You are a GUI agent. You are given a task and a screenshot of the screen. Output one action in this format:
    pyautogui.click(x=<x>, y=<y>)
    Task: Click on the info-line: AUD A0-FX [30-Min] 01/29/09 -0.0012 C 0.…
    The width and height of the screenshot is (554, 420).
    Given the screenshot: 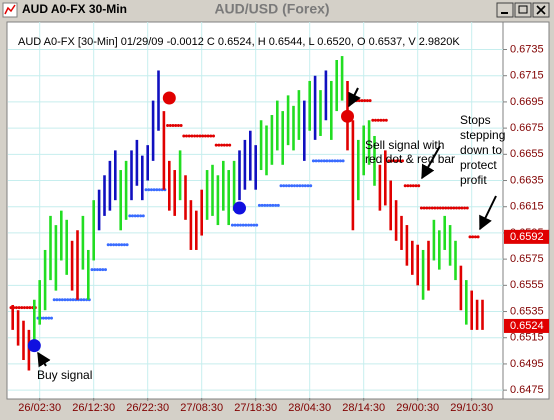 What is the action you would take?
    pyautogui.click(x=239, y=42)
    